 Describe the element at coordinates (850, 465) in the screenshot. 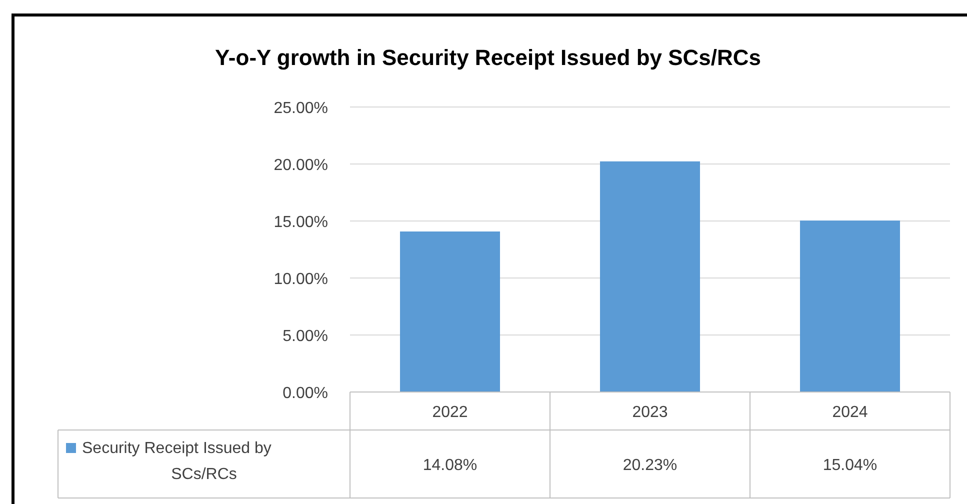

I see `data-label: 15.04%` at that location.